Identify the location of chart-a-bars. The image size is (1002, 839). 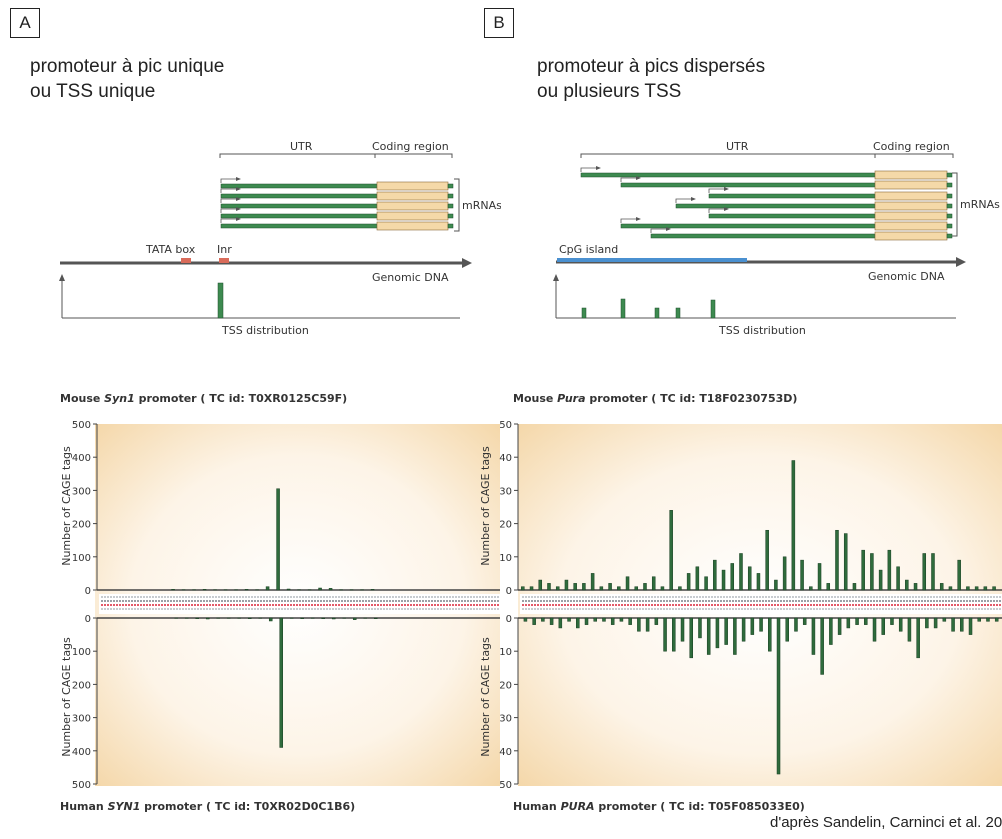
(274, 618).